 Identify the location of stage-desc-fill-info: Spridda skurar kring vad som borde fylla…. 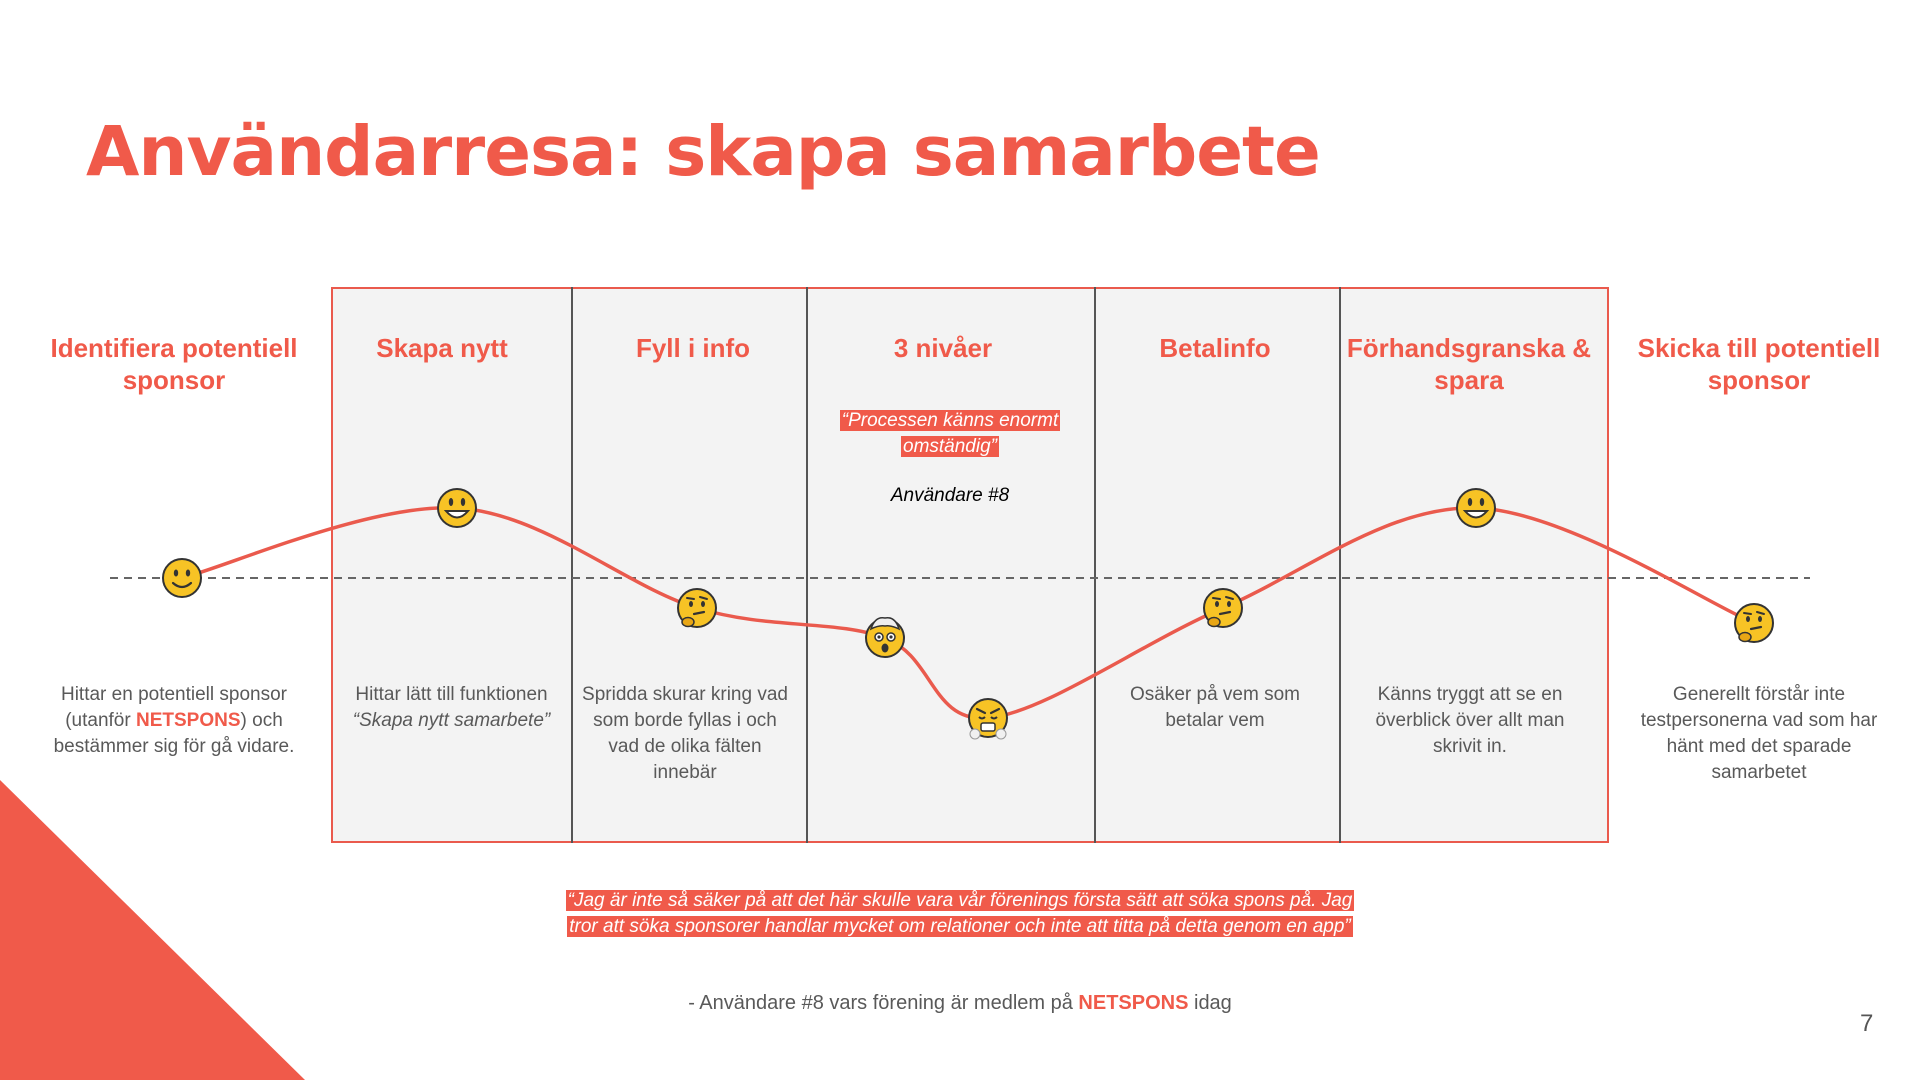
(685, 733).